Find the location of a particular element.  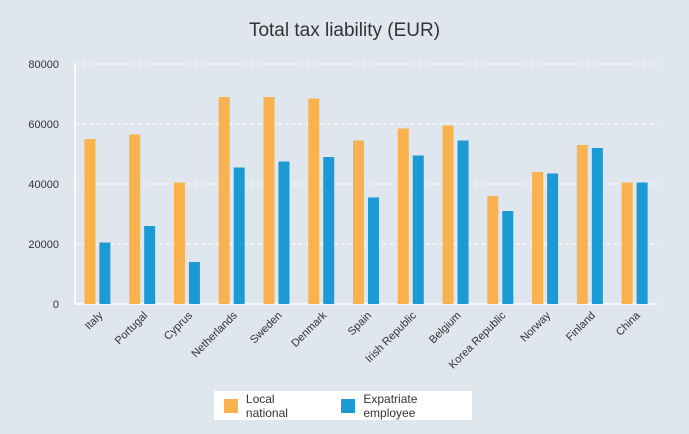

bar-local-national-china is located at coordinates (627, 243).